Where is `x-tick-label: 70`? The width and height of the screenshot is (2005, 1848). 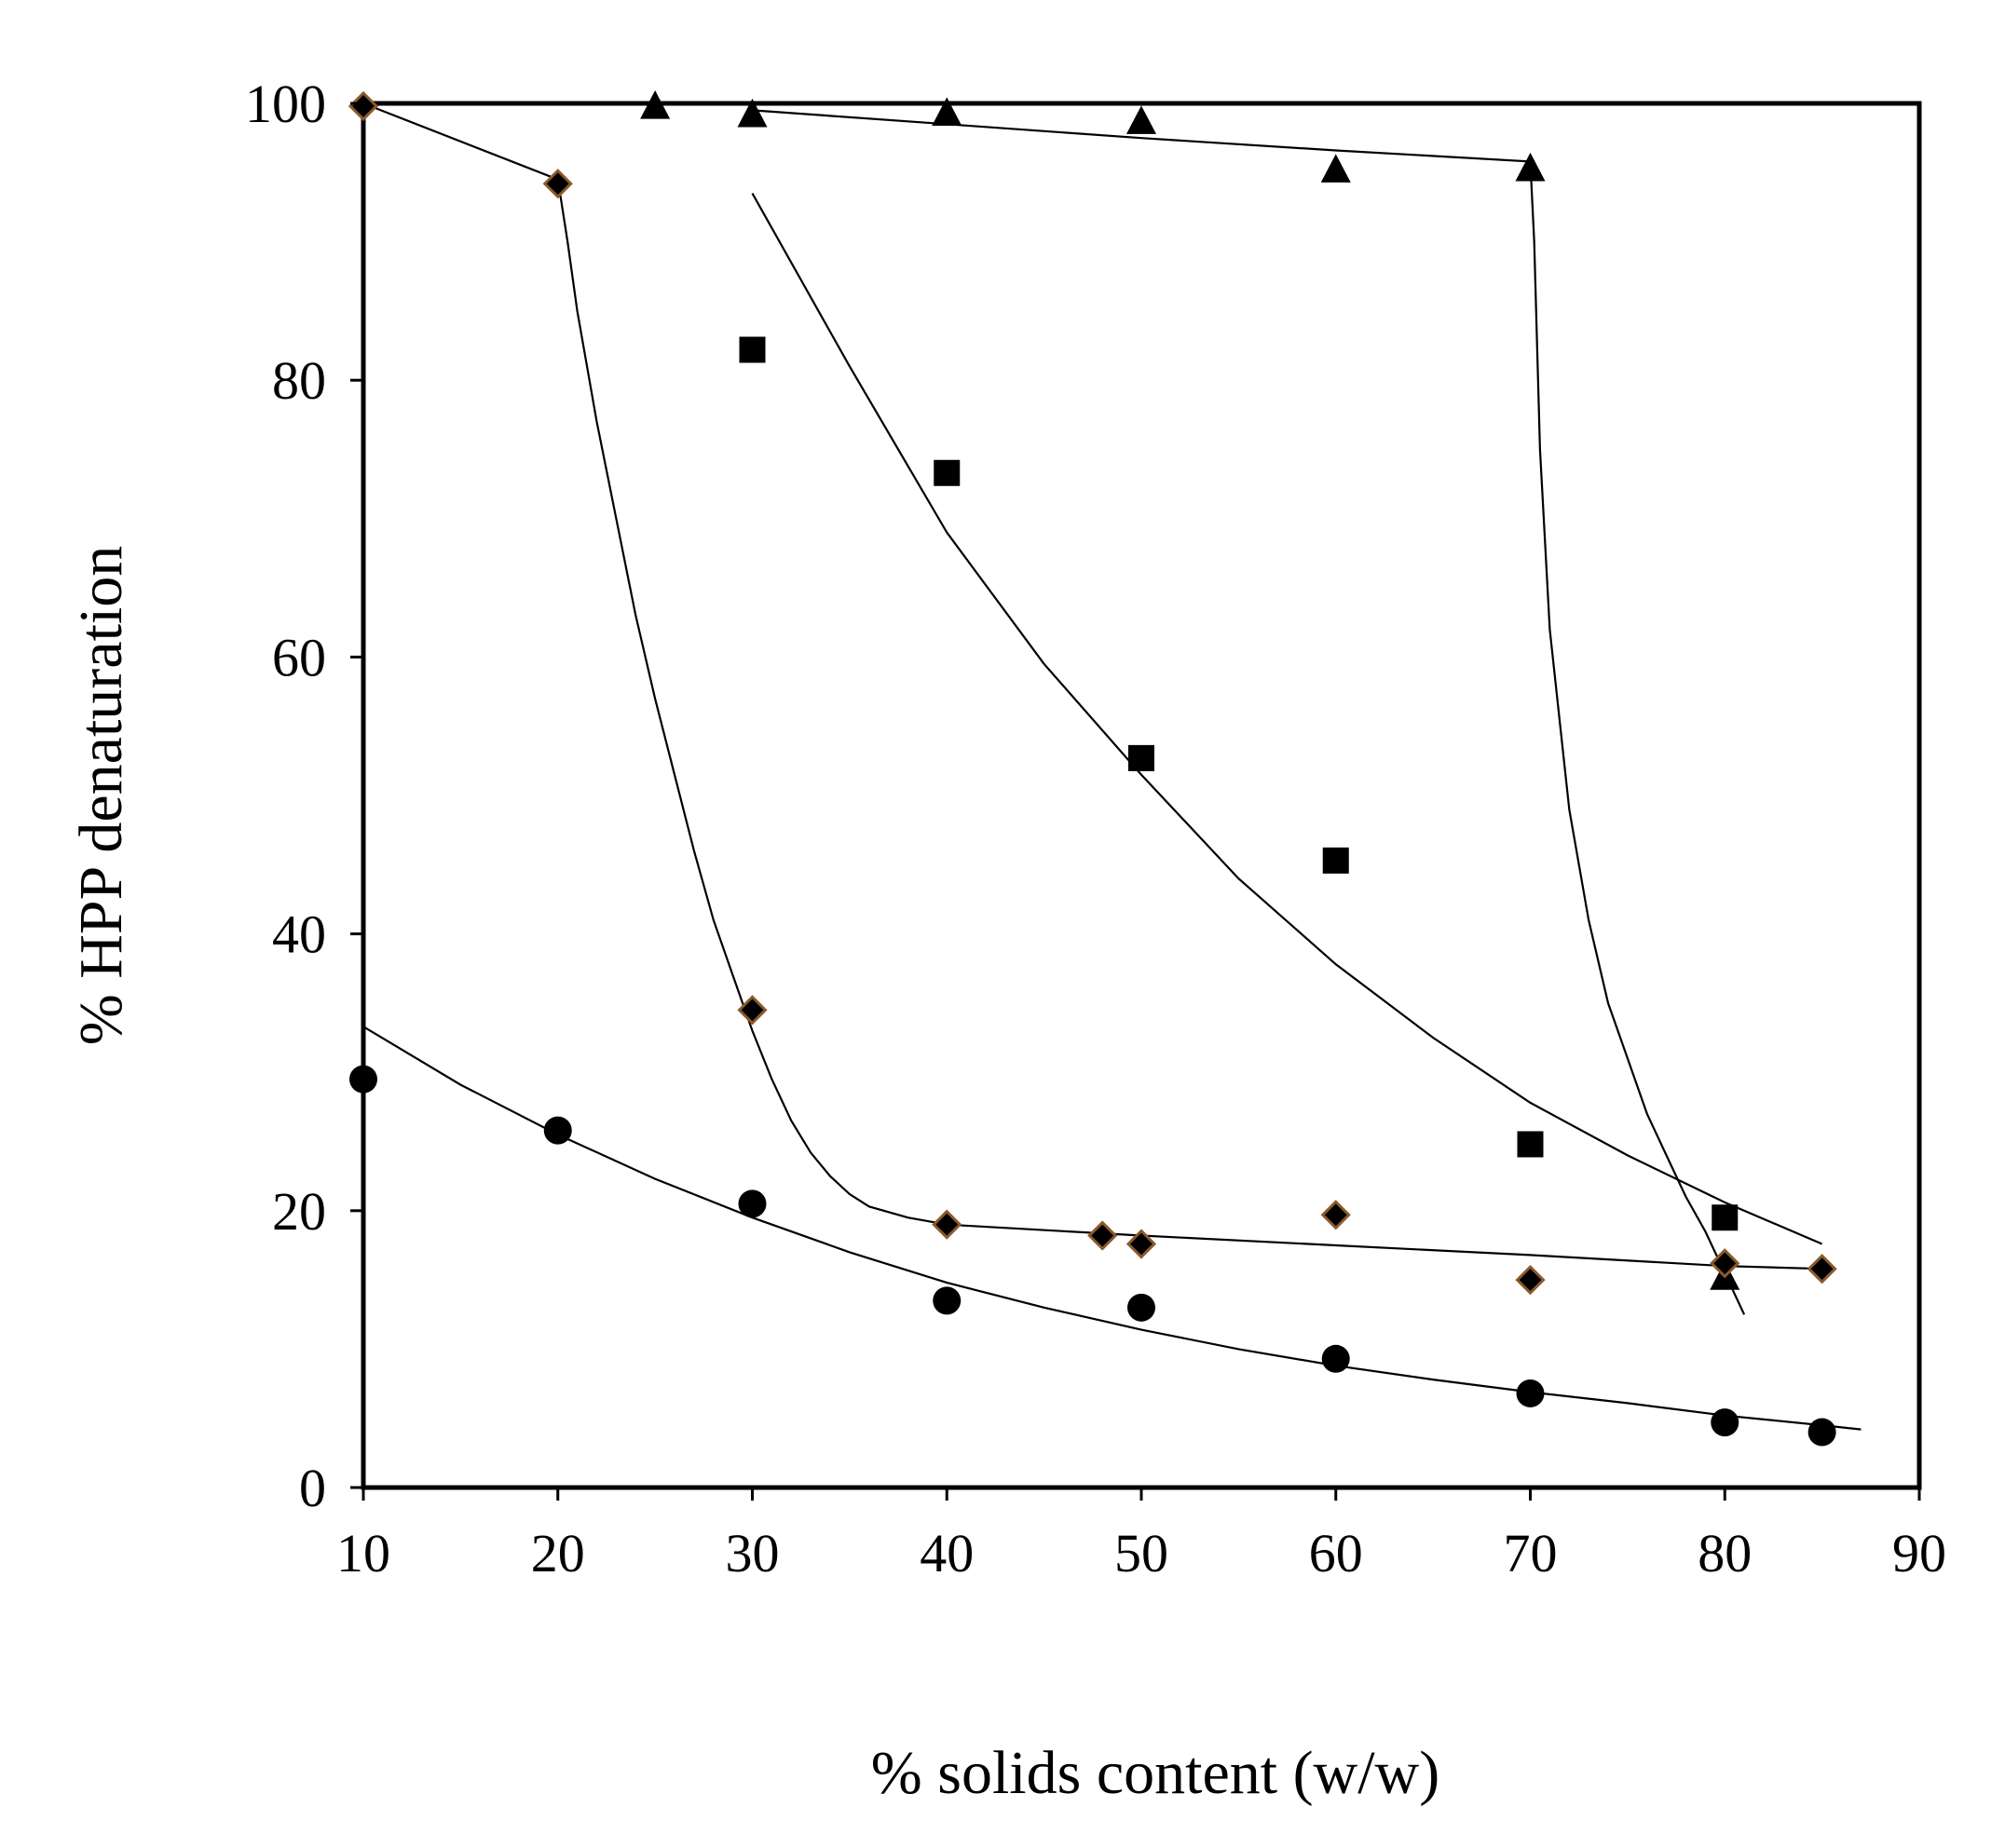
x-tick-label: 70 is located at coordinates (1531, 1553).